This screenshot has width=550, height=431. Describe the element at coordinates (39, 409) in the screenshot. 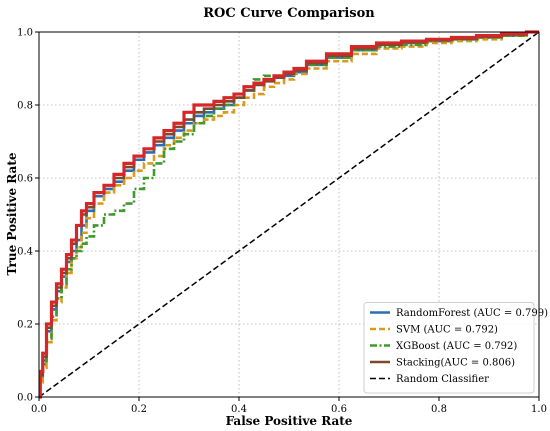

I see `x-tick-label: 0.0` at that location.